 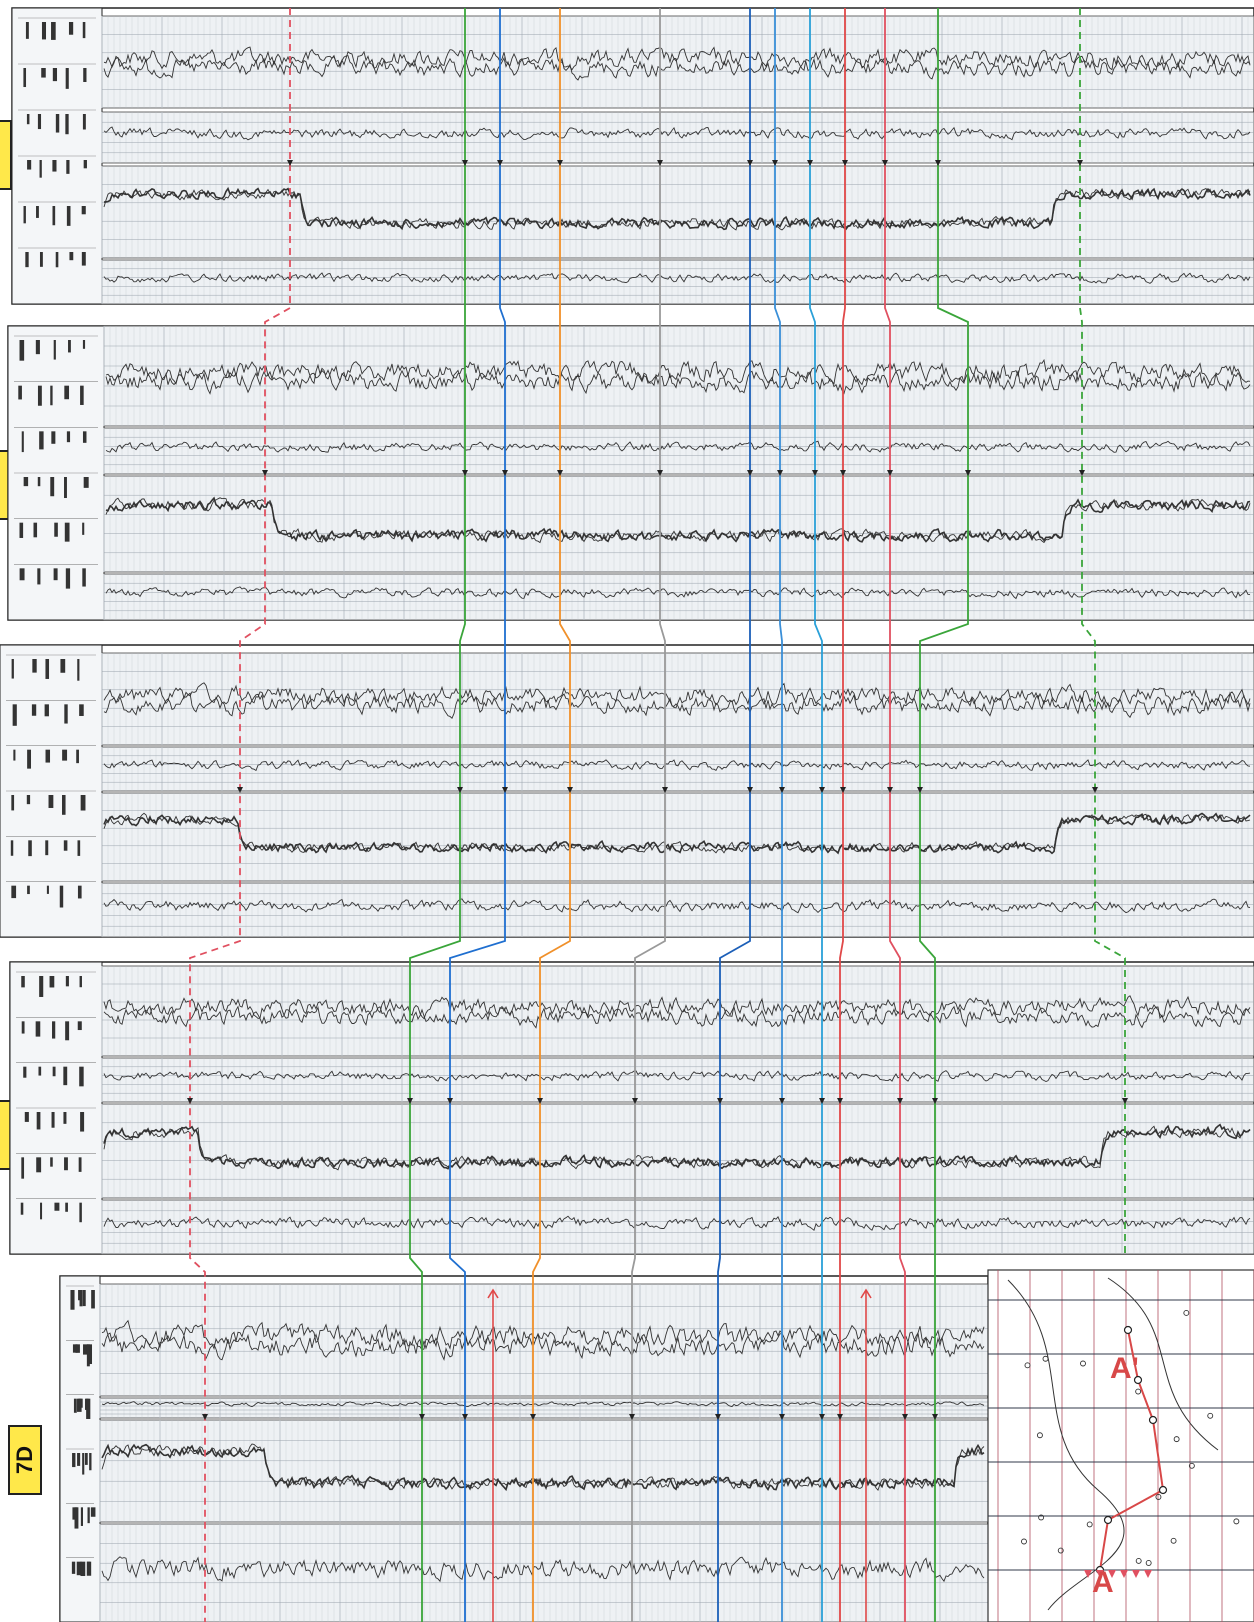 I want to click on correlation-line-m12, so click(x=1102, y=631).